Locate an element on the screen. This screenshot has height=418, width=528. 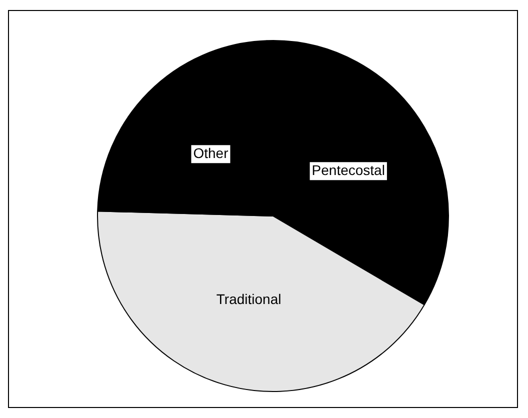
slice-label: Pentecostal is located at coordinates (348, 170).